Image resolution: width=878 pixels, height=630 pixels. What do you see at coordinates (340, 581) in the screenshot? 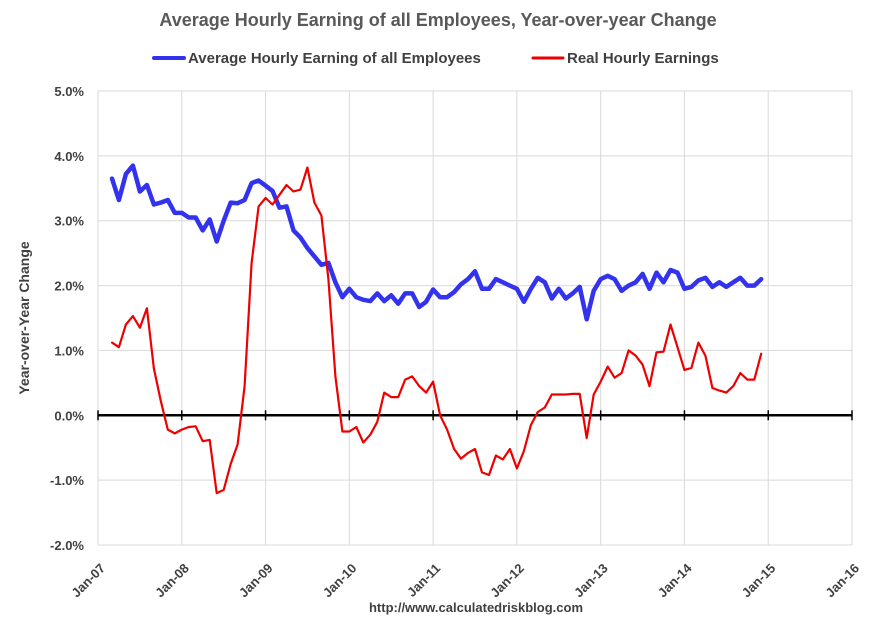
I see `x-tick-label: Jan-10` at bounding box center [340, 581].